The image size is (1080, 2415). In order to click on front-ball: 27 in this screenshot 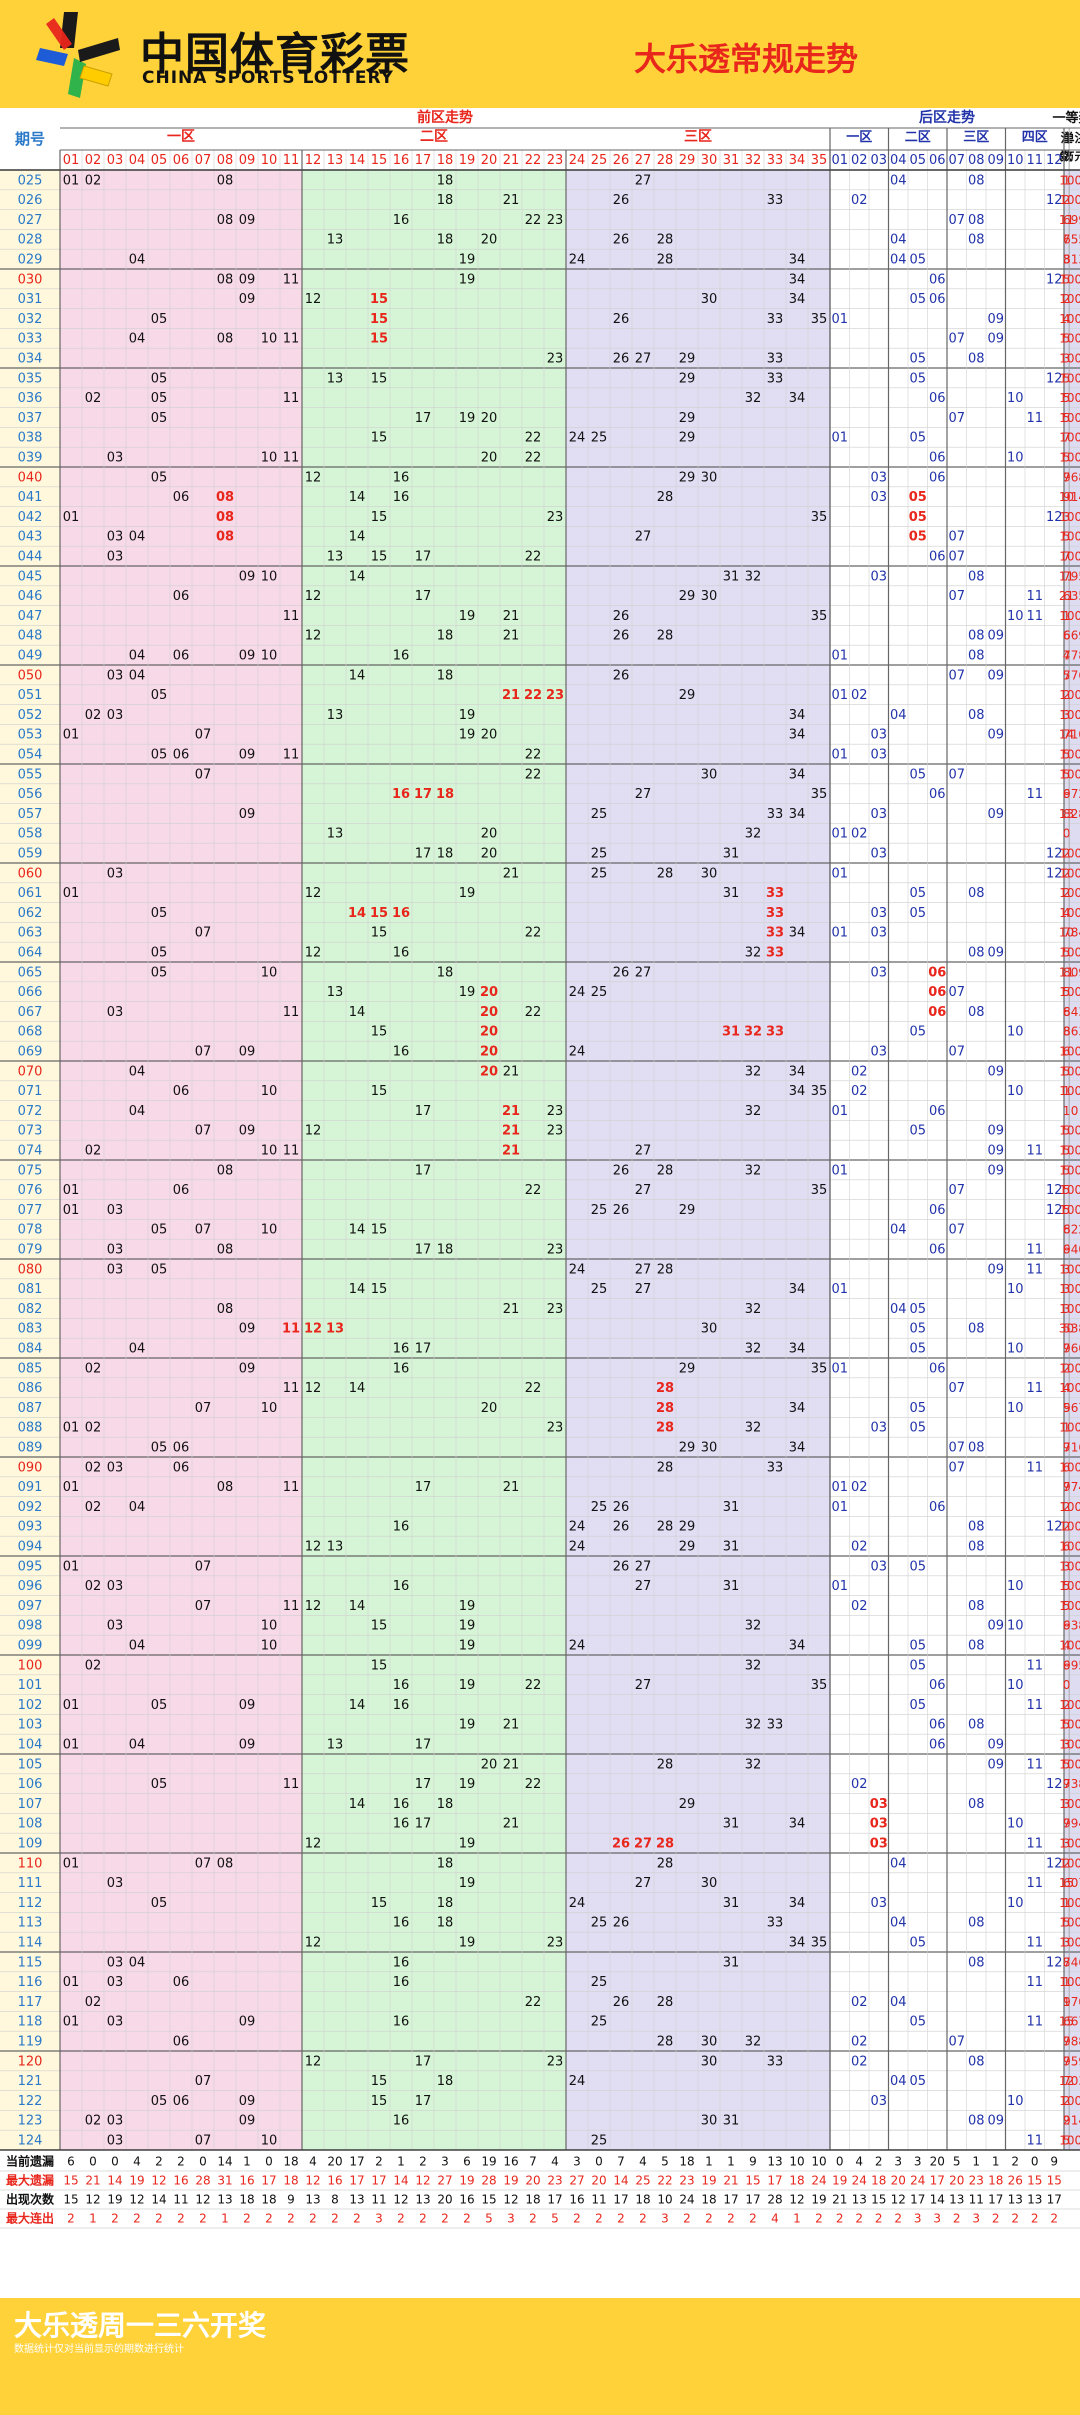, I will do `click(643, 537)`.